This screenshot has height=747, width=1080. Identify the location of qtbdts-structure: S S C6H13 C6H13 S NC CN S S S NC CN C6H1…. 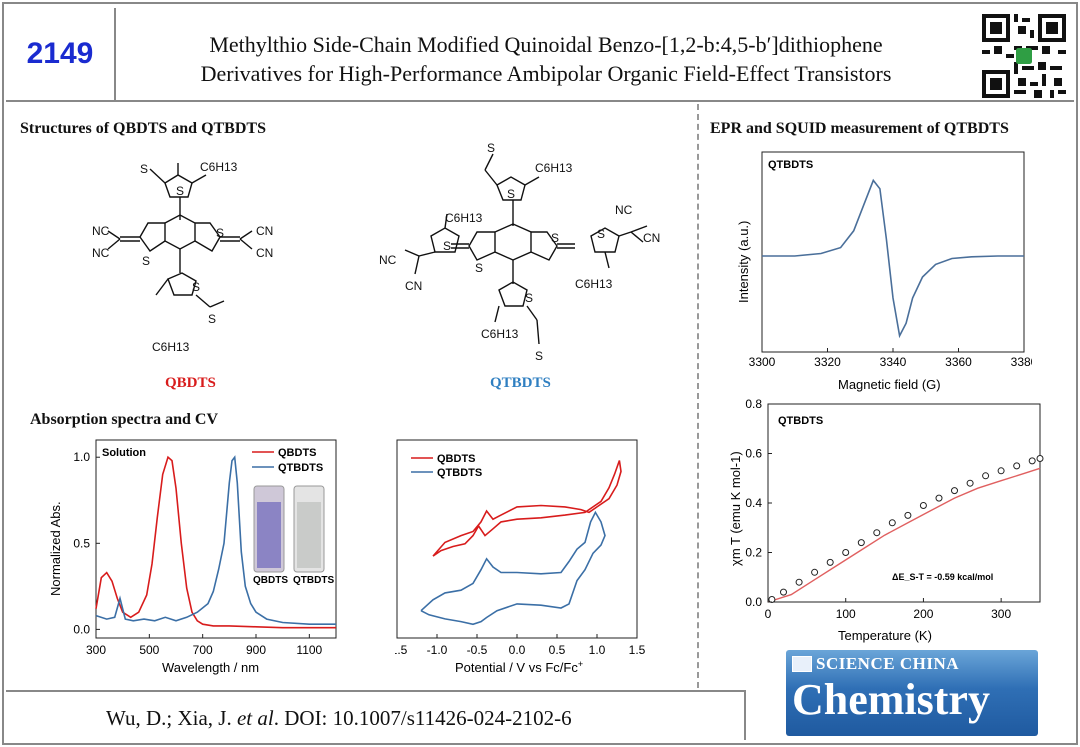
(519, 252).